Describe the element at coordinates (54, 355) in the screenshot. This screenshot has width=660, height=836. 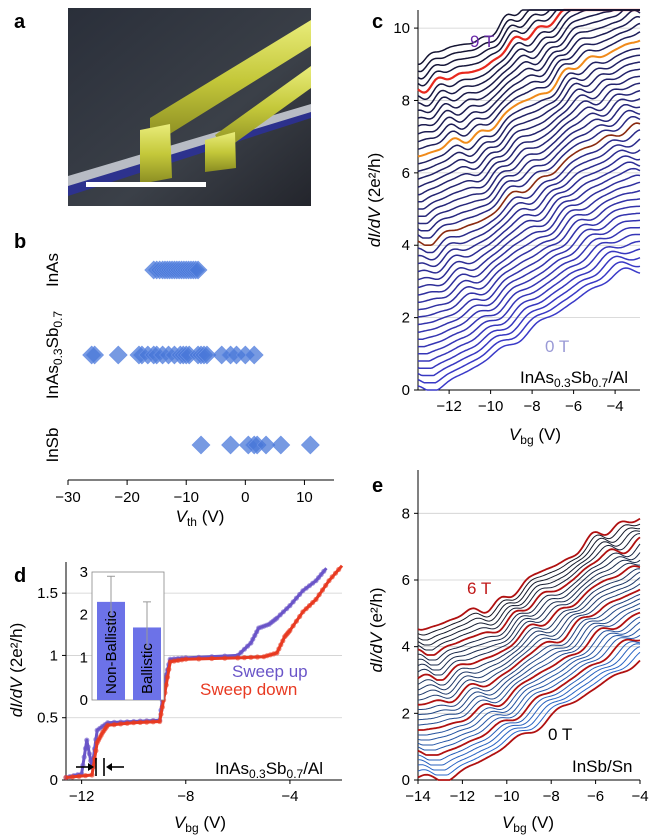
I see `b-category-label: InAs0.3Sb0.7` at that location.